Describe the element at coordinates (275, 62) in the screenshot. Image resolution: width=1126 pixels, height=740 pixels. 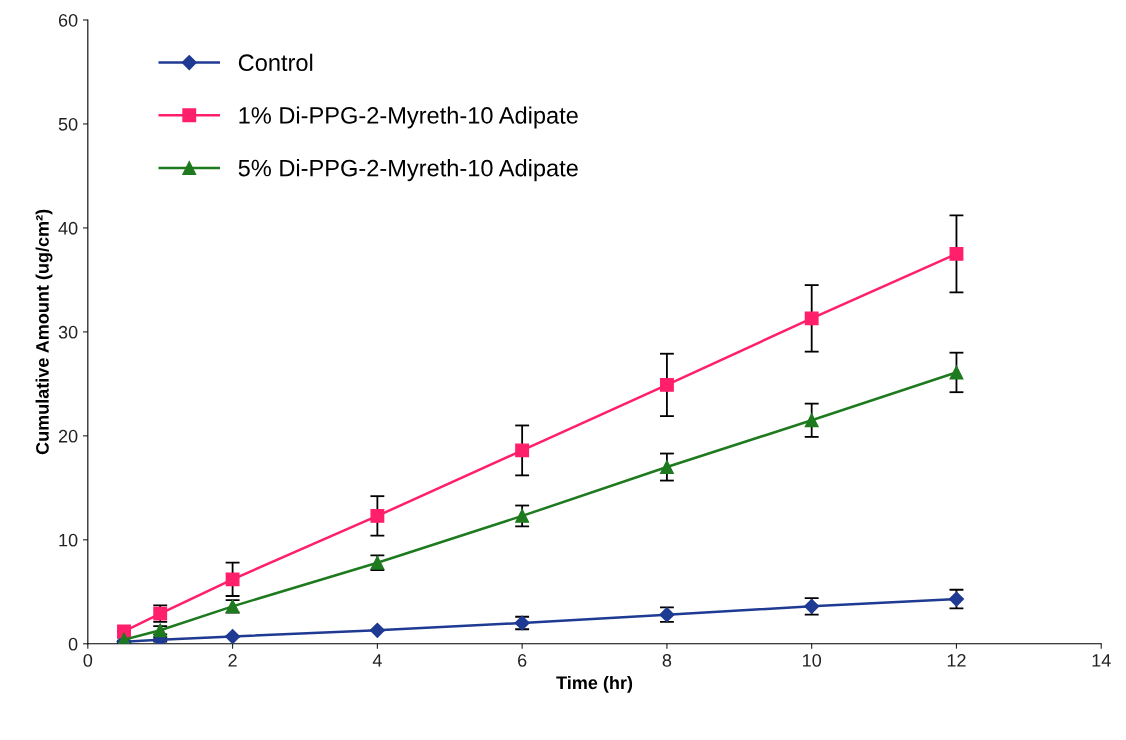
I see `legend-label: Control` at that location.